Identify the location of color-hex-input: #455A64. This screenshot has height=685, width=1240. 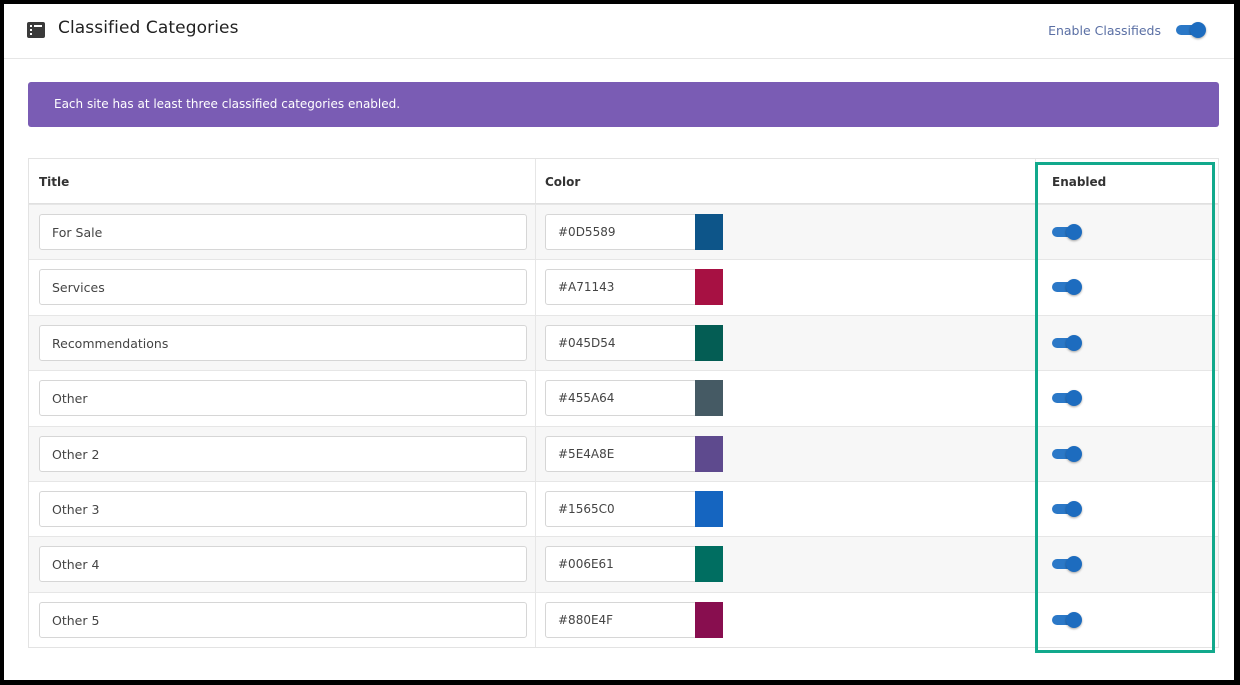
(621, 398).